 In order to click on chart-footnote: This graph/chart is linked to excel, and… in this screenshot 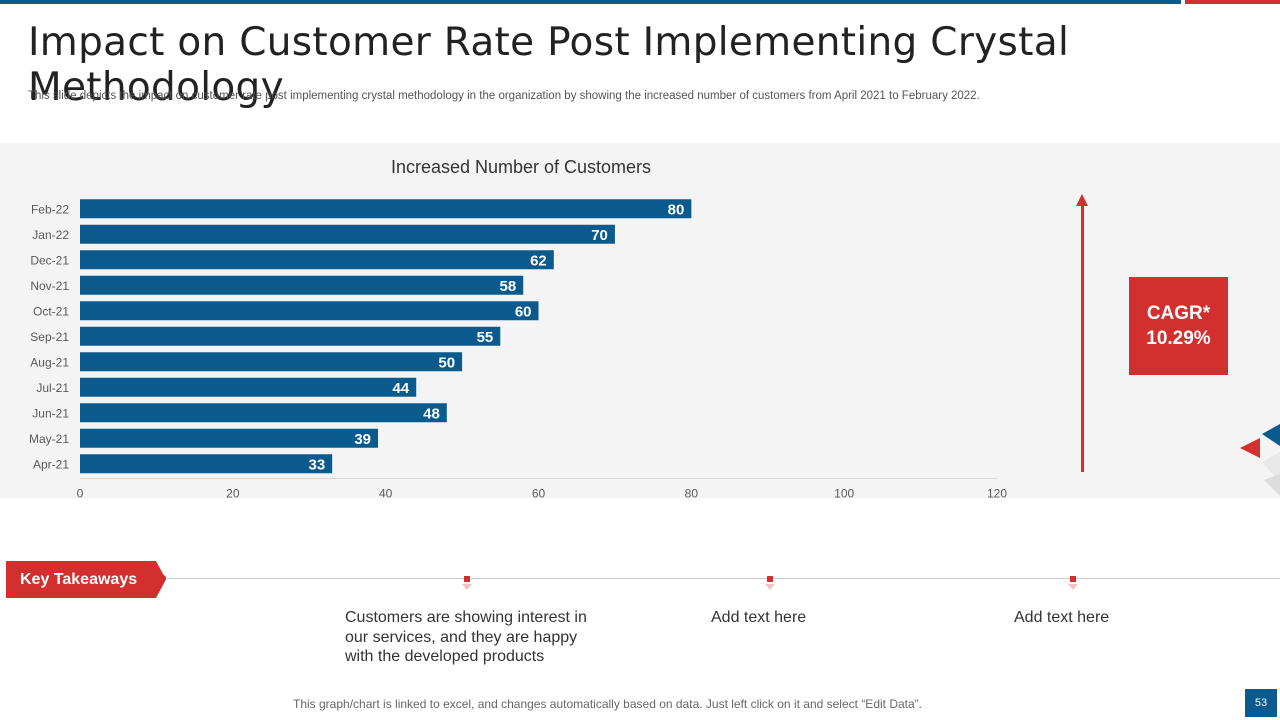, I will do `click(607, 704)`.